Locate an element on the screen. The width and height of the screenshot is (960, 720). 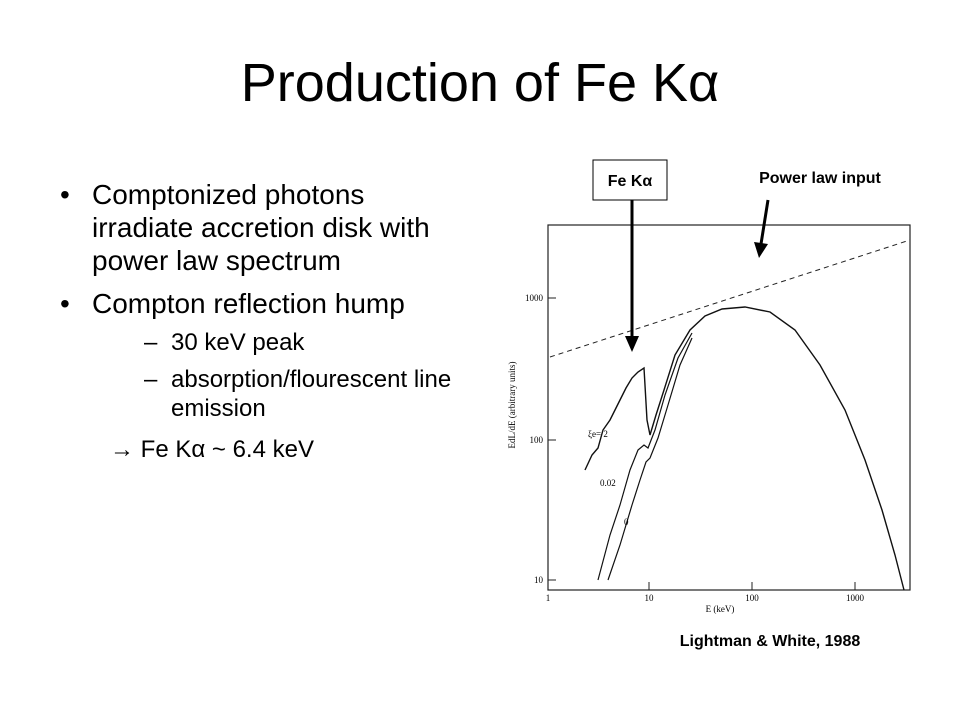
y-tick-label: 1000 is located at coordinates (534, 298).